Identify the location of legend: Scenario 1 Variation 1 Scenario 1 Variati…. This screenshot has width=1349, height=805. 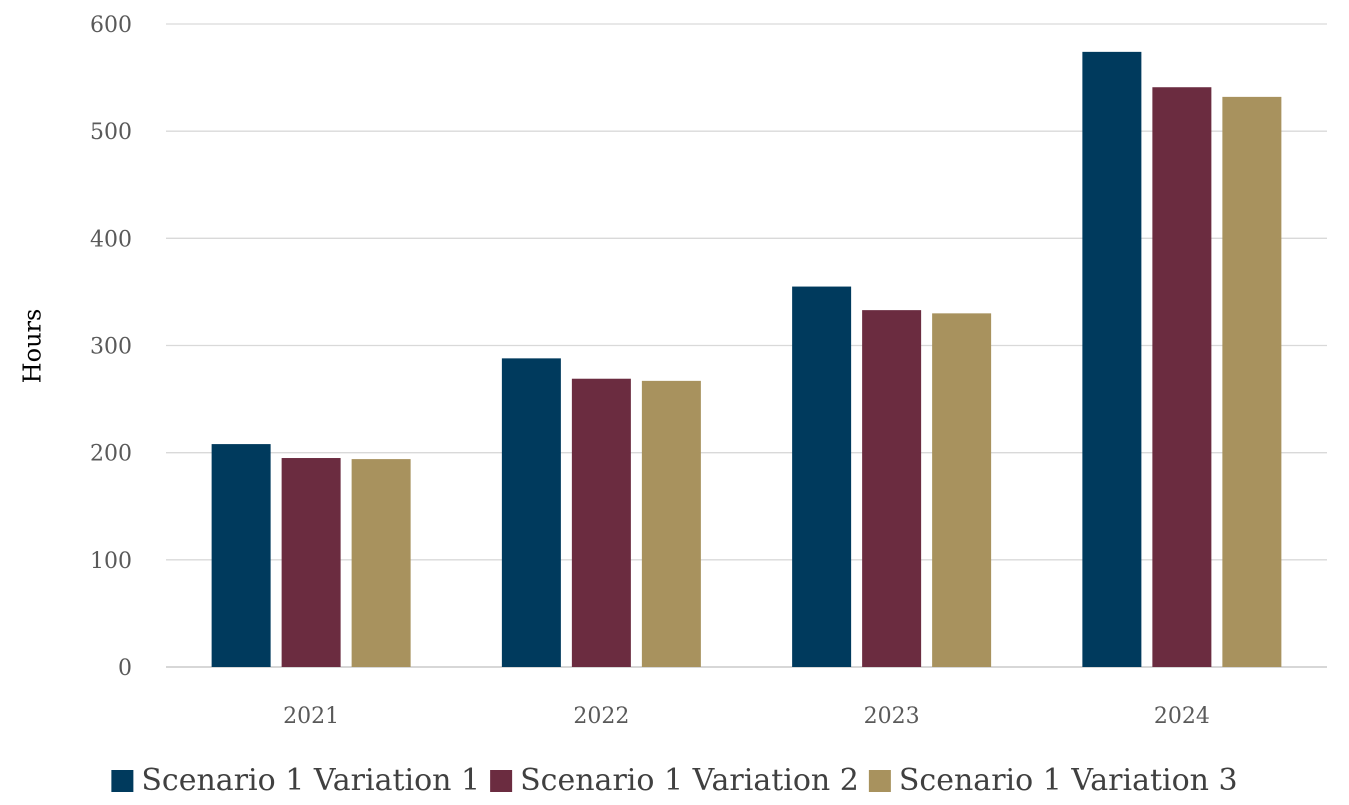
(674, 780).